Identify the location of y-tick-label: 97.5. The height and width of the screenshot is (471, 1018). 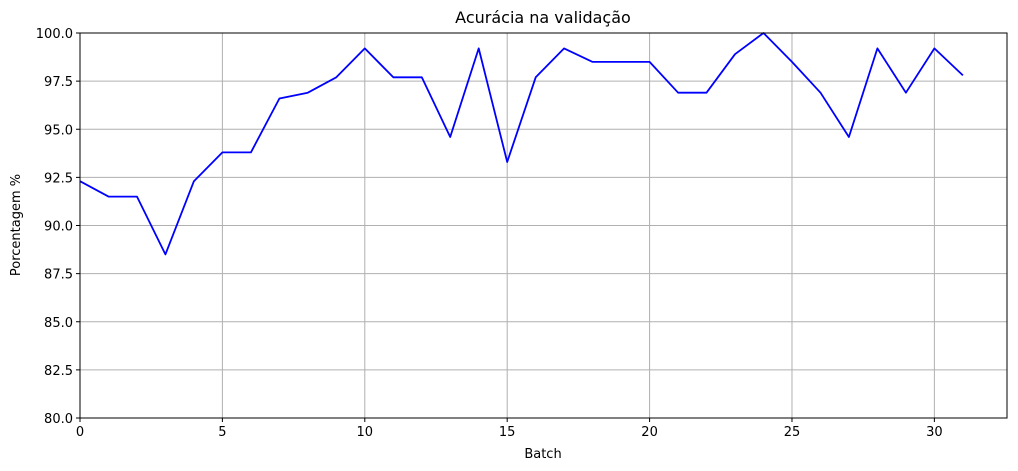
(58, 82).